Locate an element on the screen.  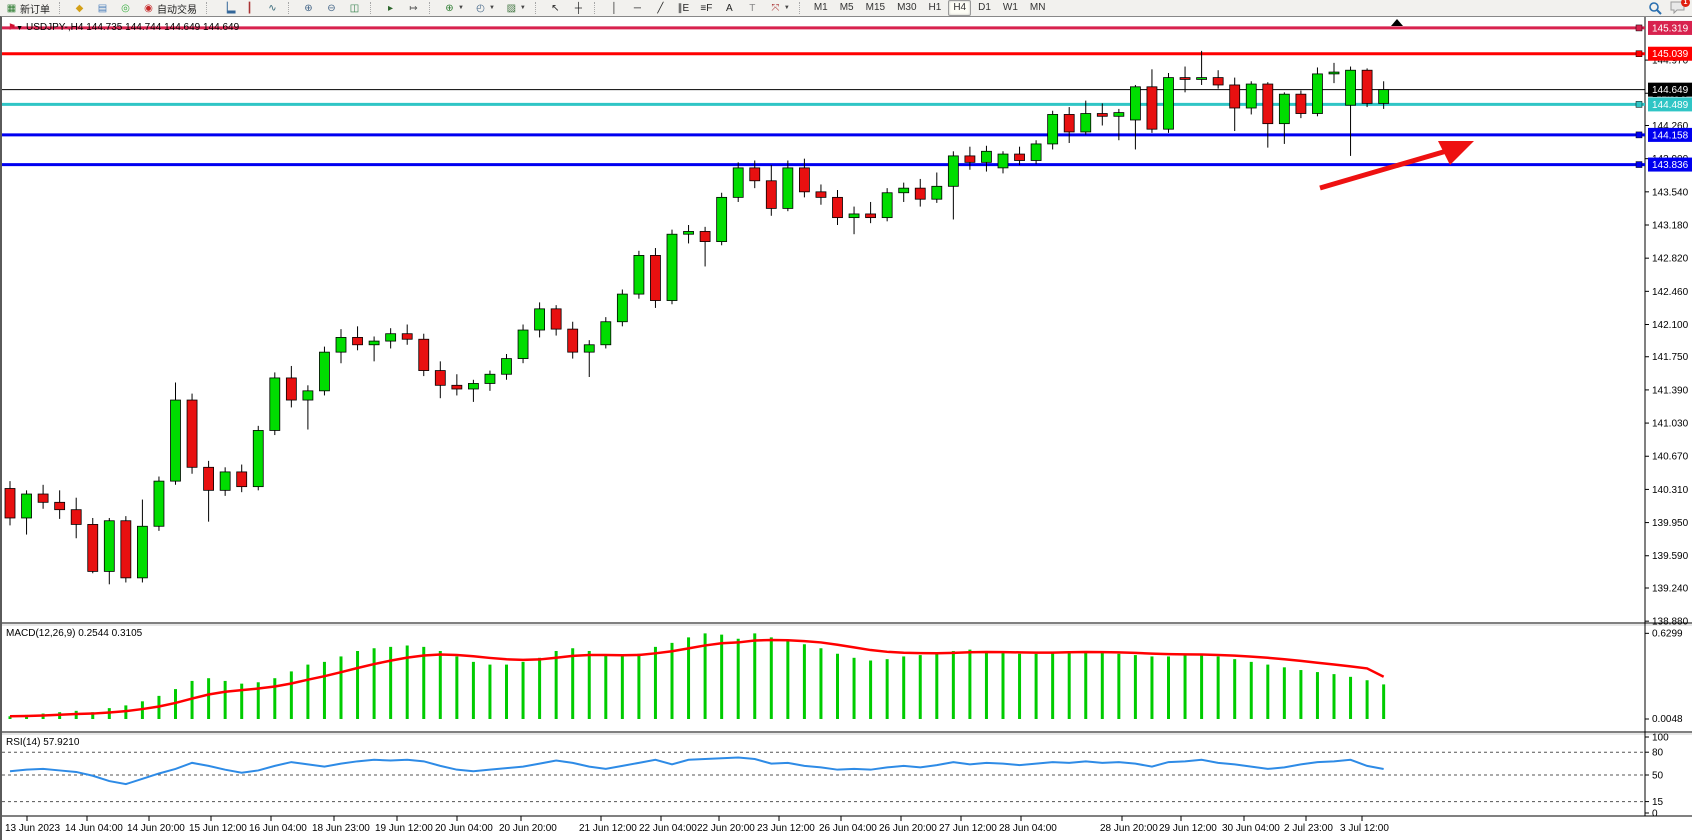
time-axis-label: 19 Jun 12:00 is located at coordinates (404, 828).